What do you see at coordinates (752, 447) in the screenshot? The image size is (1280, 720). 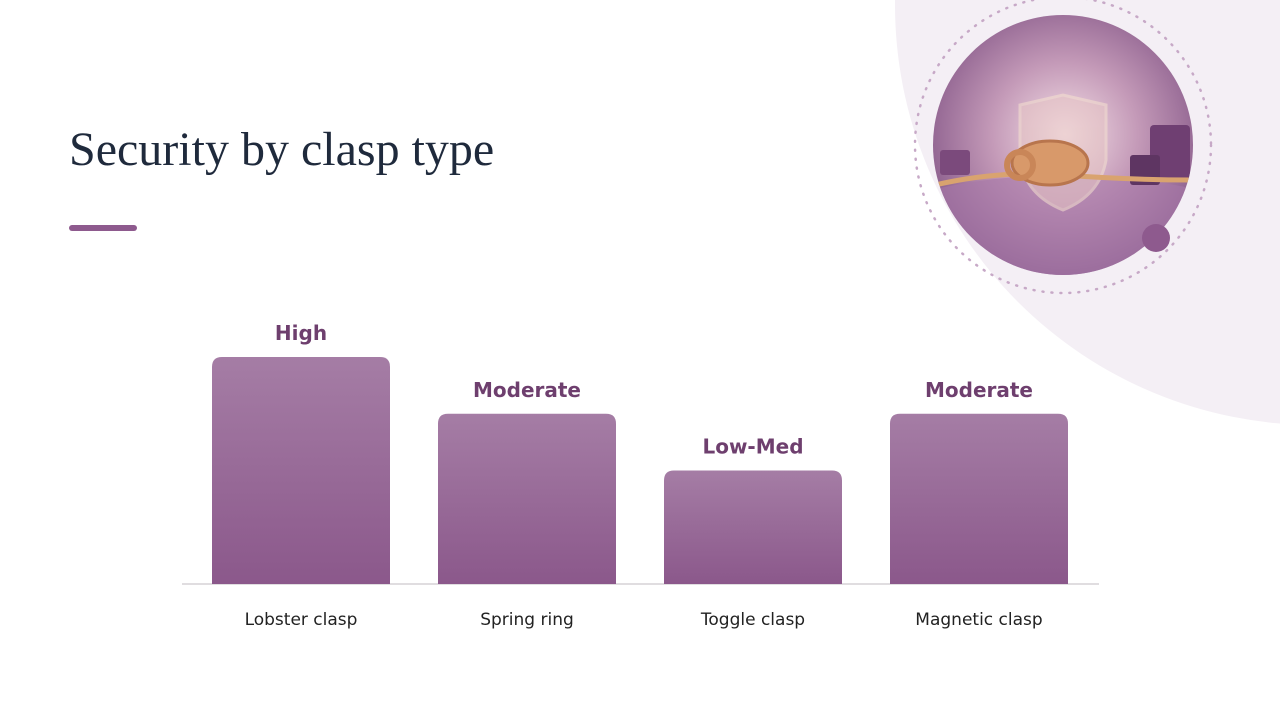 I see `value-label: Low-Med` at bounding box center [752, 447].